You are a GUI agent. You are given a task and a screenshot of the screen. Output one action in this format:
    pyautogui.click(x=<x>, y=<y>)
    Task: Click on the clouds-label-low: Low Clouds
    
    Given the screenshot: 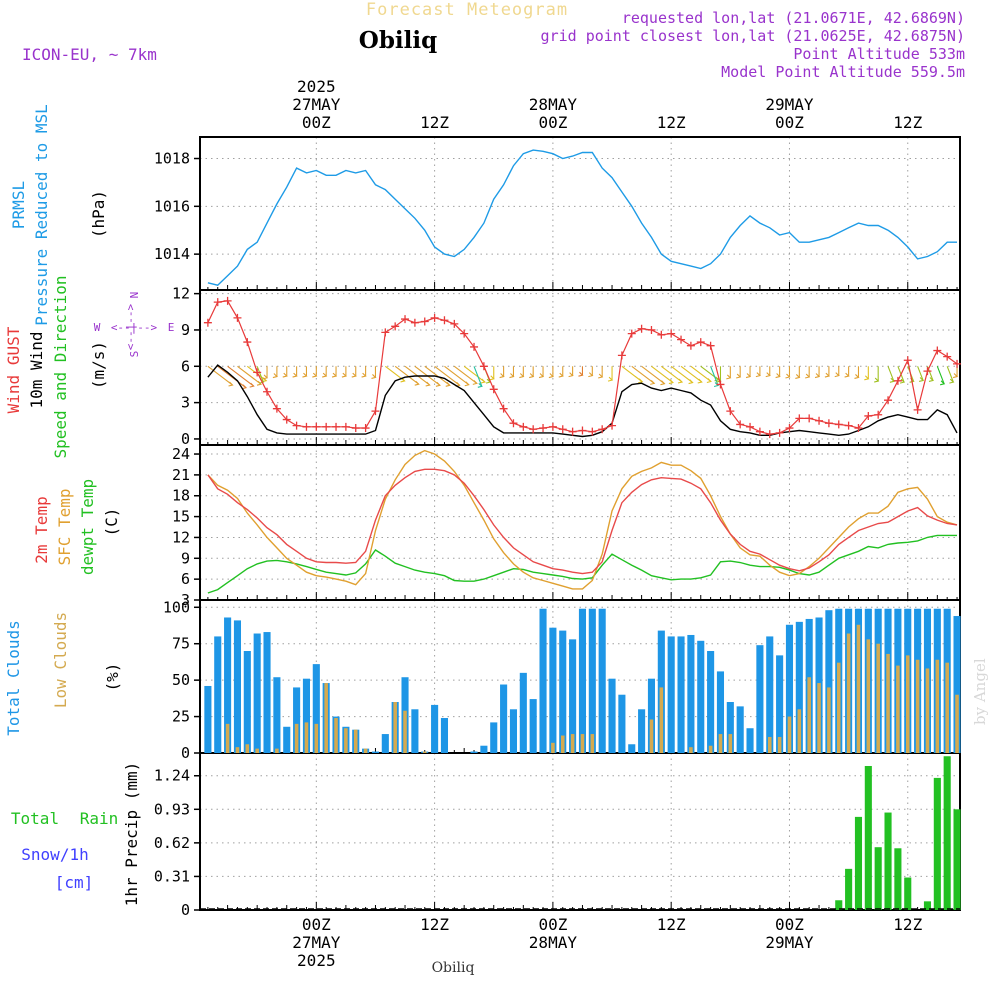 What is the action you would take?
    pyautogui.click(x=60, y=660)
    